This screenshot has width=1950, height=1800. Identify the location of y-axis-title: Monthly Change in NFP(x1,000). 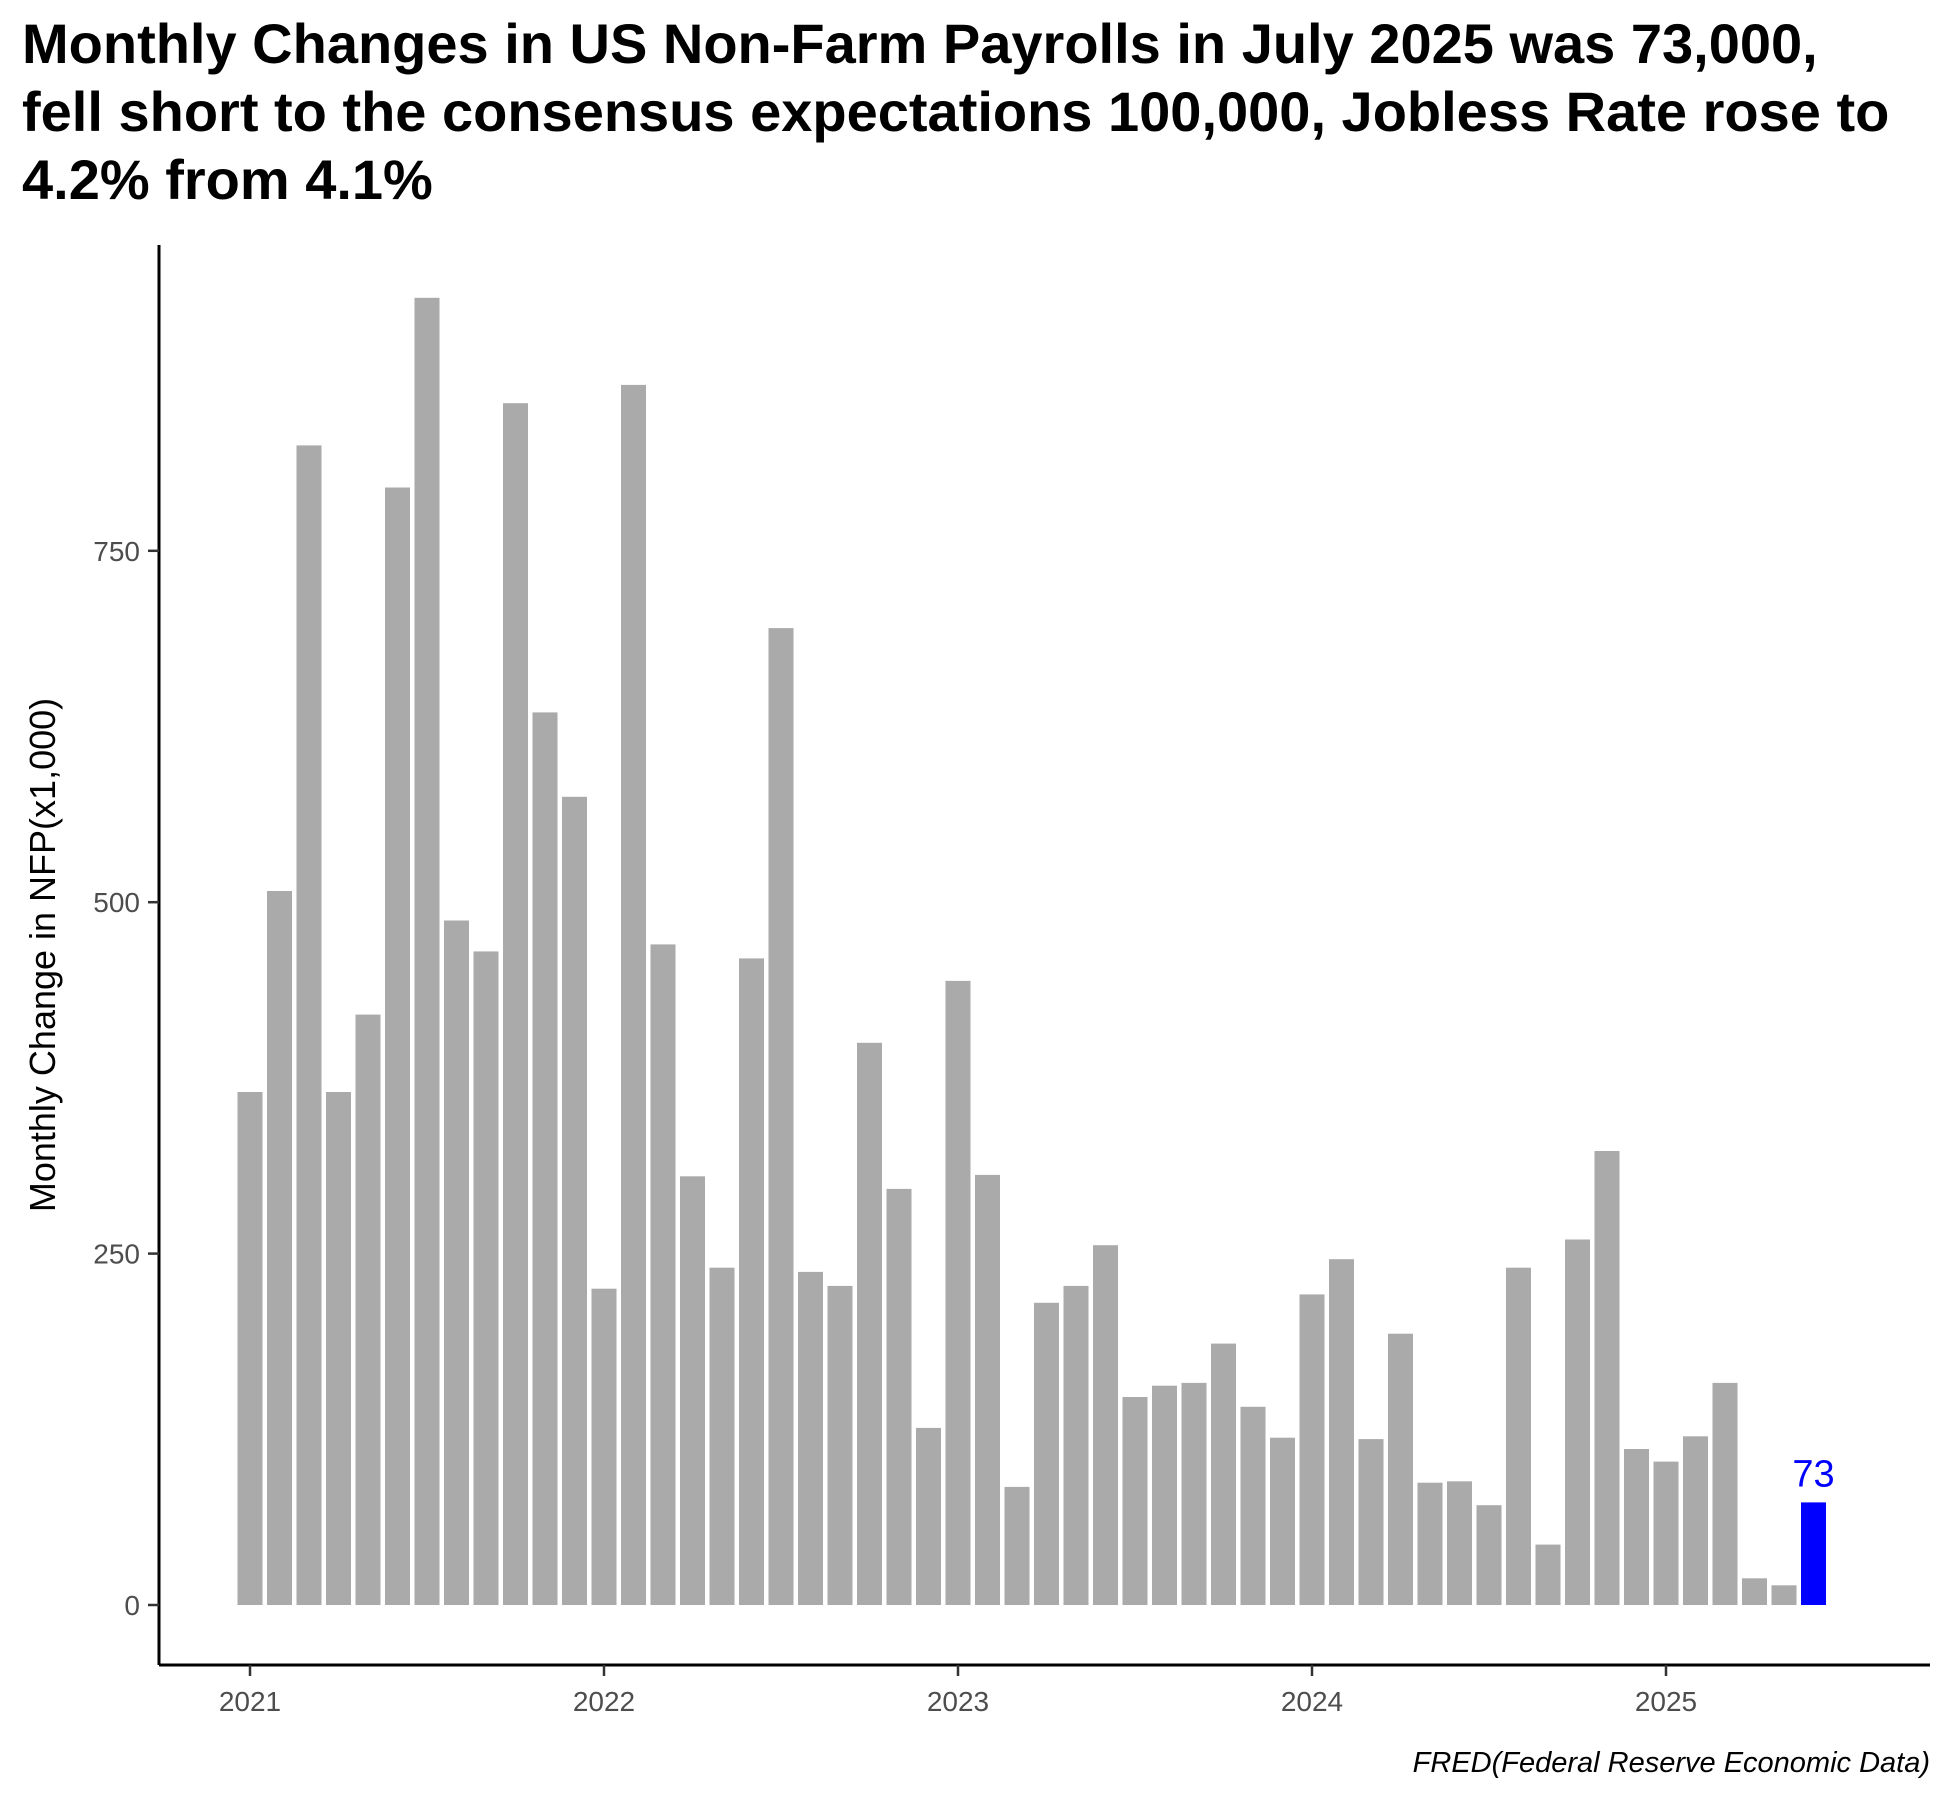
(42, 955).